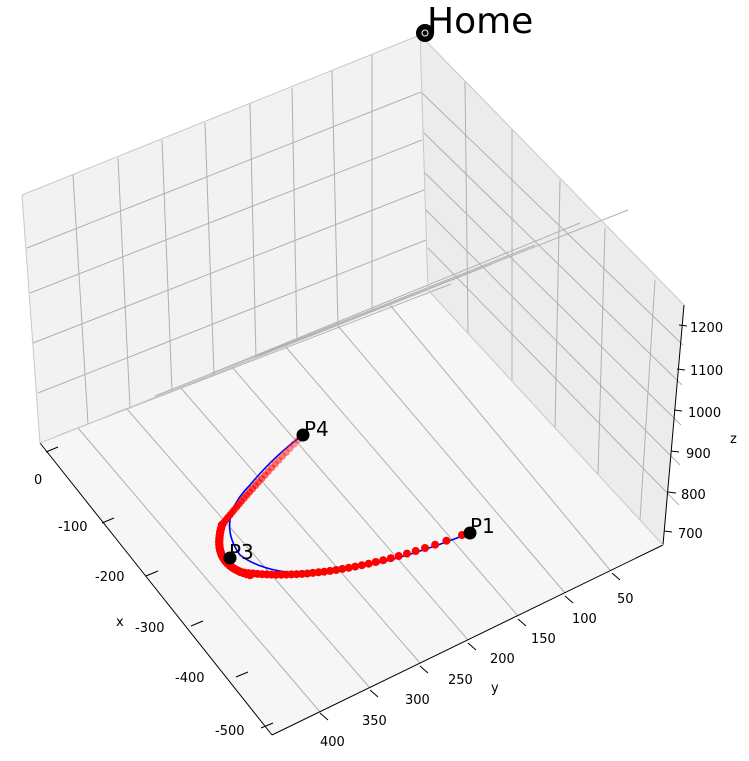 The image size is (749, 761). What do you see at coordinates (700, 431) in the screenshot?
I see `z-ticks: 700 800 900 1000 1100 1200 z` at bounding box center [700, 431].